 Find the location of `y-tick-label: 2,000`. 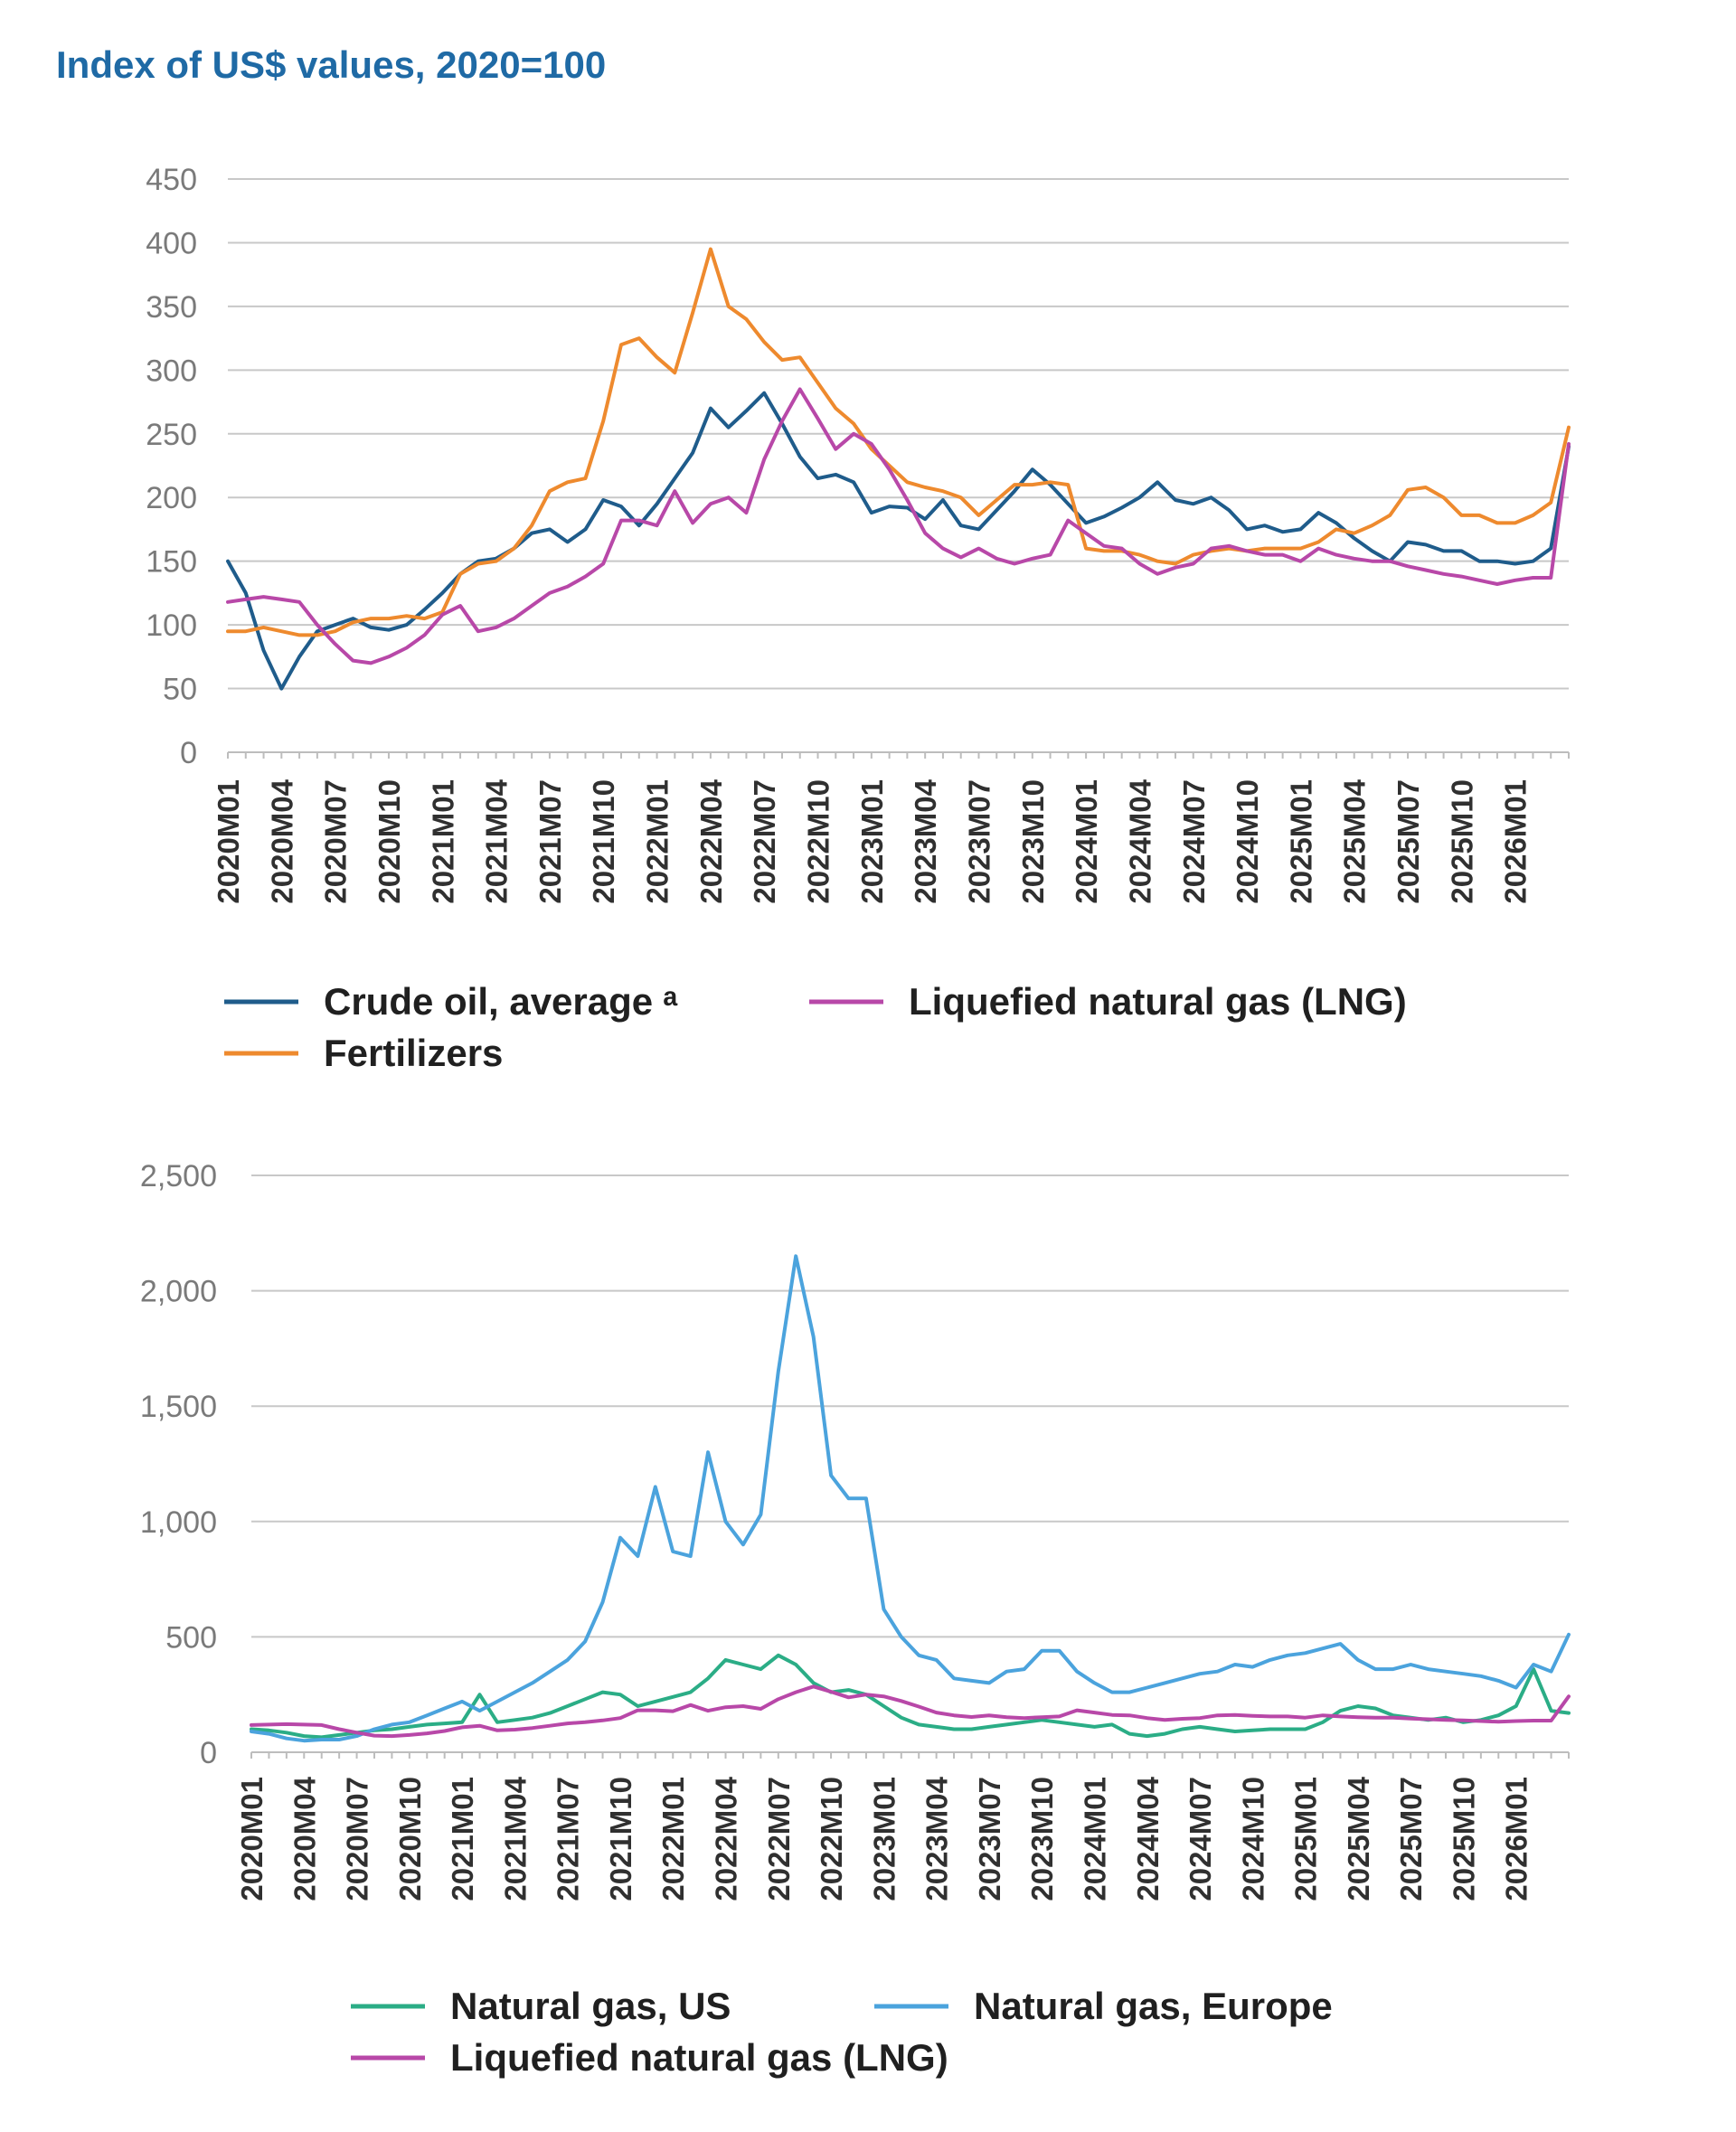

y-tick-label: 2,000 is located at coordinates (179, 1292).